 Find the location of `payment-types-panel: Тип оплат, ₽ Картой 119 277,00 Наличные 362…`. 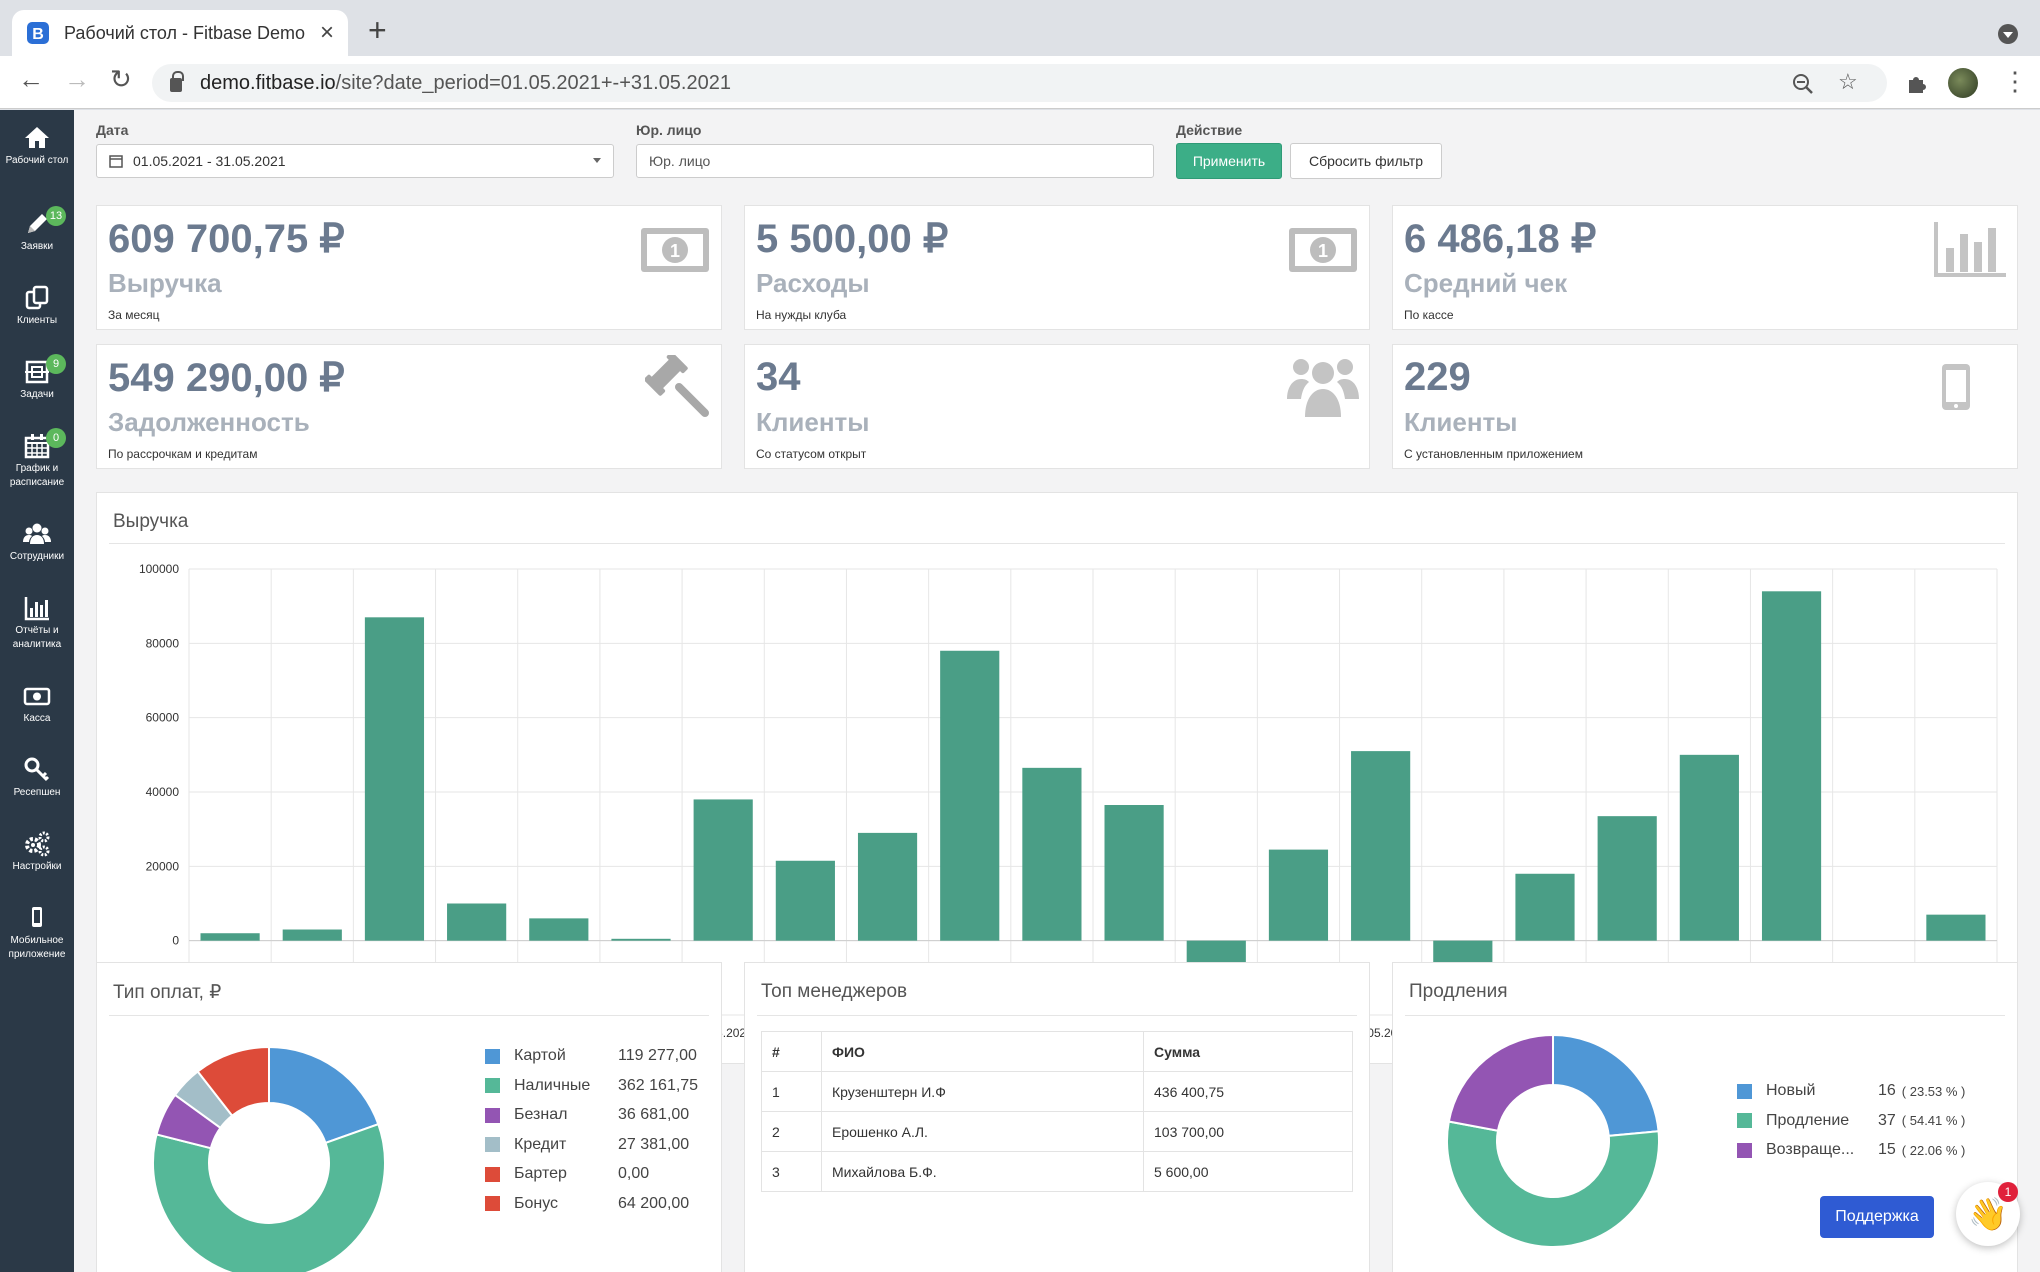

payment-types-panel: Тип оплат, ₽ Картой 119 277,00 Наличные 362… is located at coordinates (409, 1117).